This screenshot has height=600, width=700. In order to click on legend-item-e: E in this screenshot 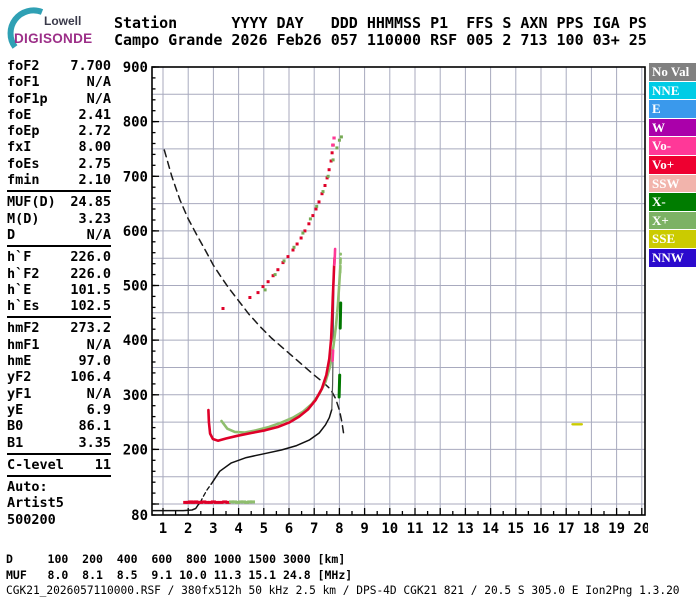, I will do `click(672, 109)`.